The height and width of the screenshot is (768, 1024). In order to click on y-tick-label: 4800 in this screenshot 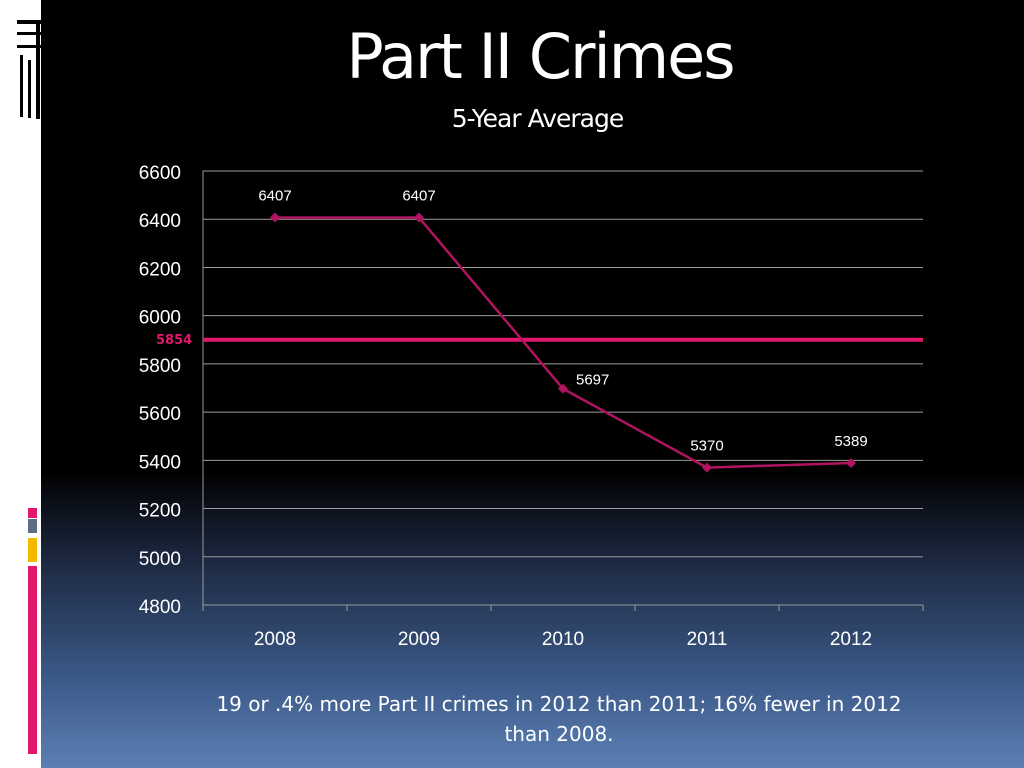, I will do `click(160, 607)`.